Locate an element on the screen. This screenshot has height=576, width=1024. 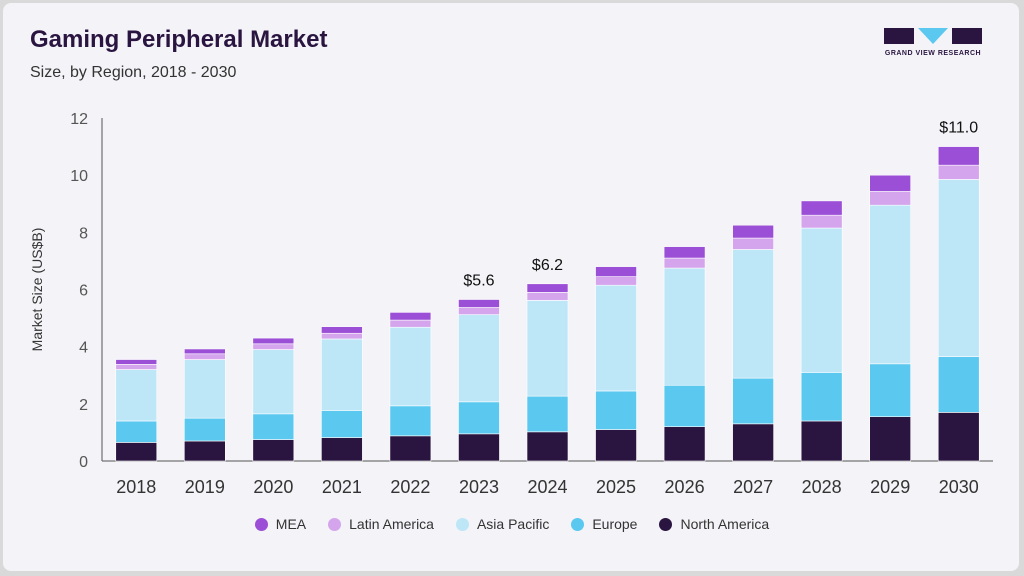
y-axis-label: Market Size (US$B) is located at coordinates (37, 290).